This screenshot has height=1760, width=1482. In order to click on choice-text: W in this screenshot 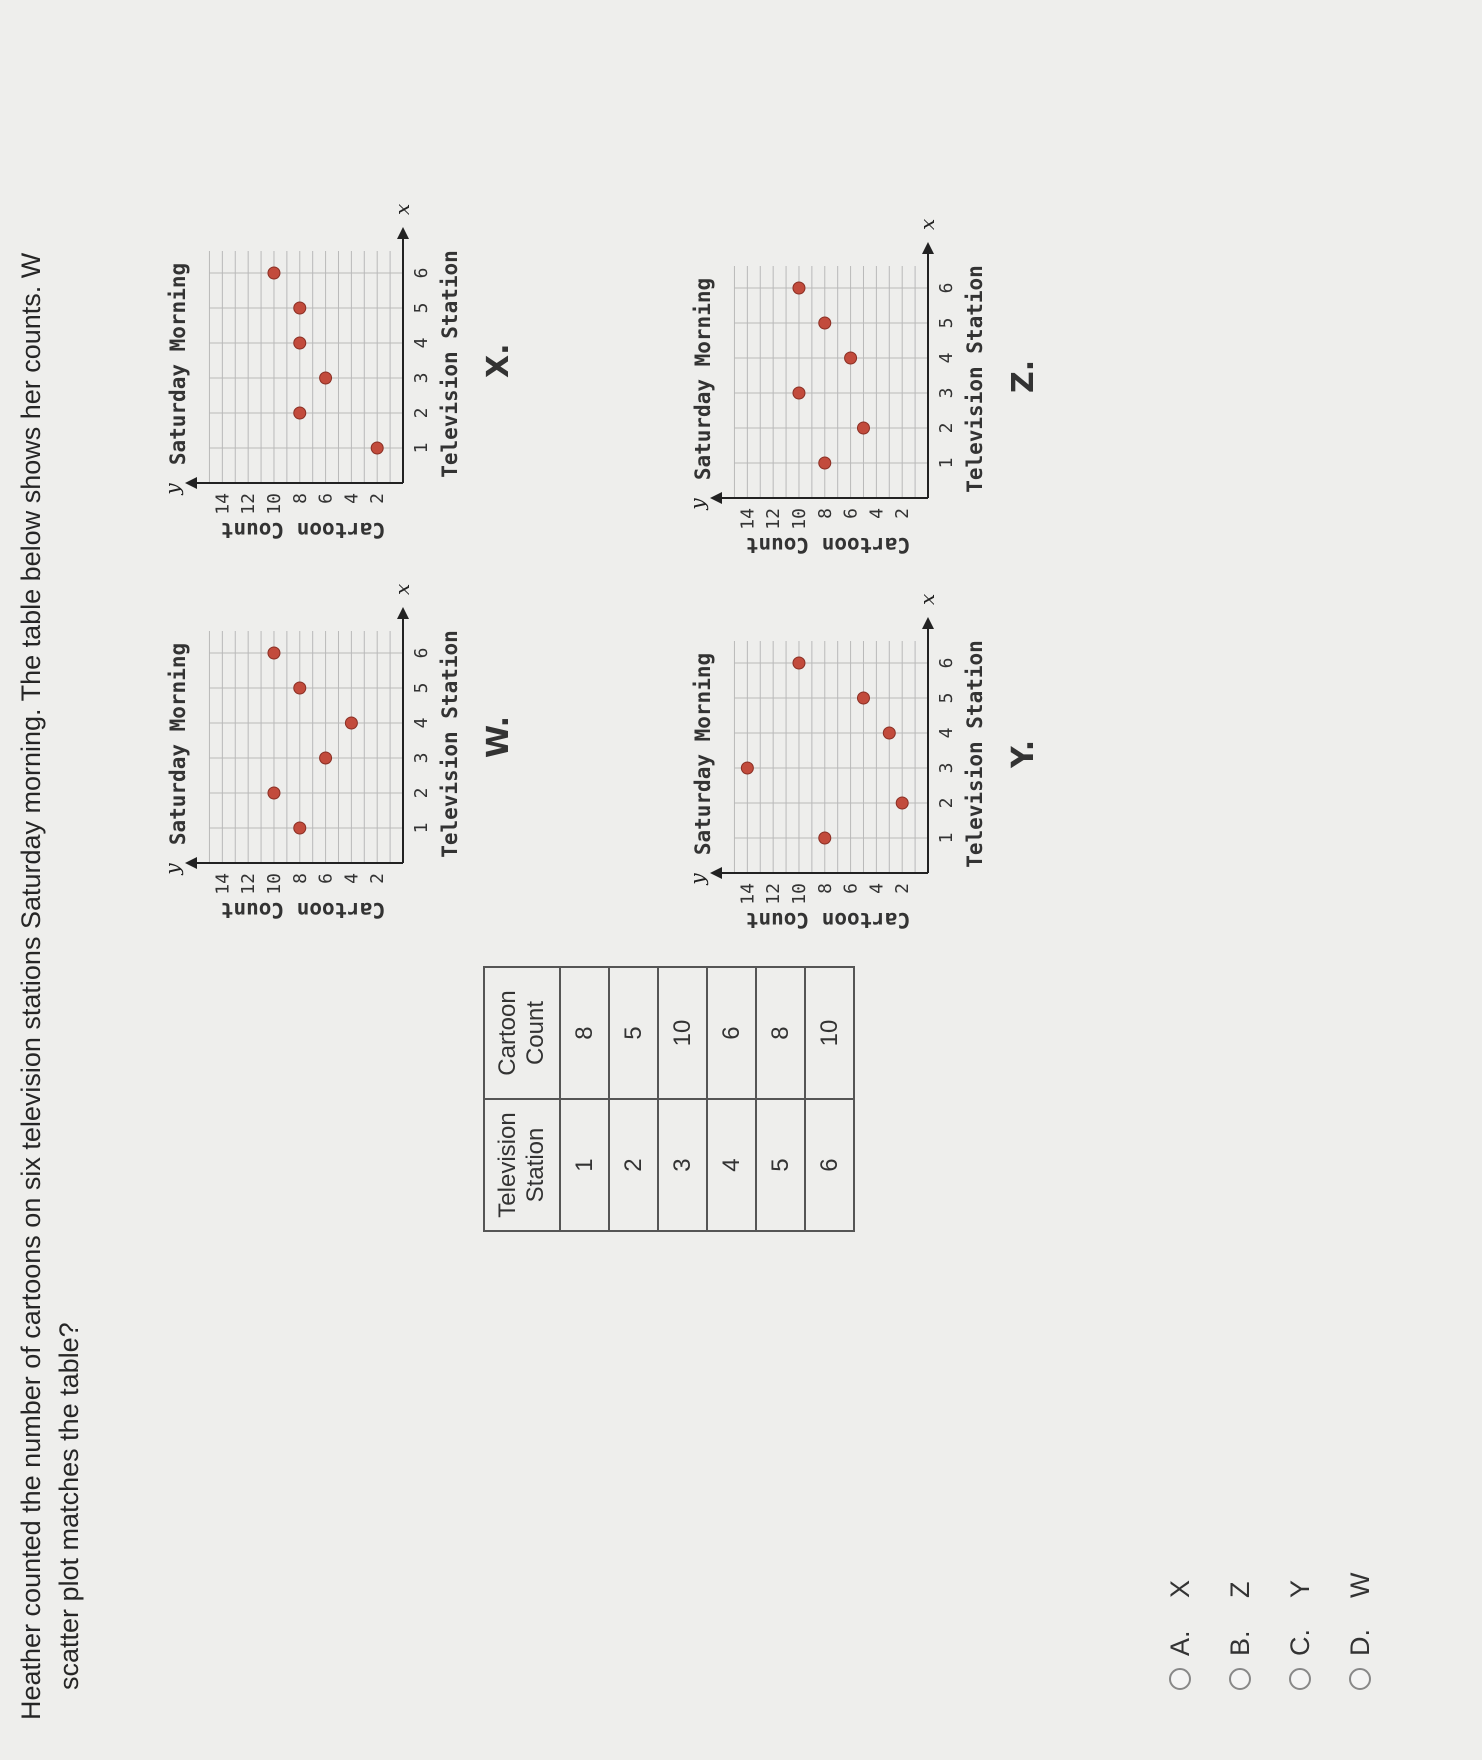, I will do `click(1359, 1585)`.